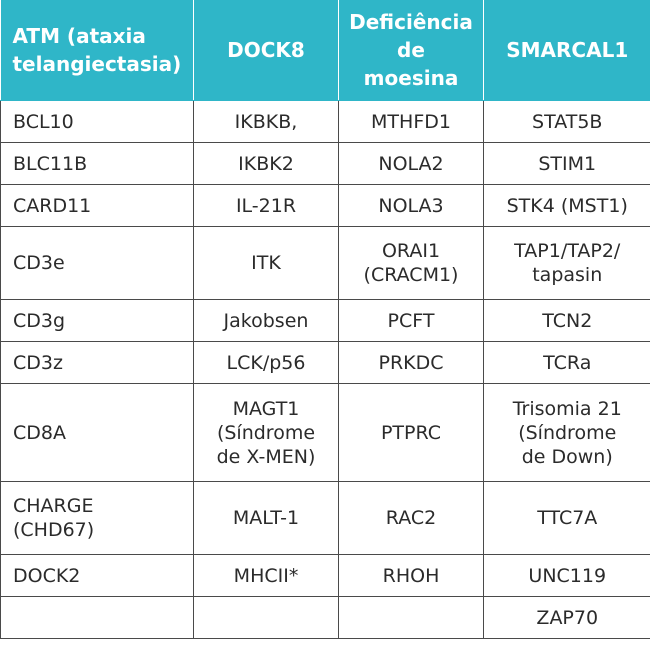 This screenshot has width=650, height=651. What do you see at coordinates (266, 432) in the screenshot?
I see `table-cell: MAGT1 (Síndrome de X-MEN)` at bounding box center [266, 432].